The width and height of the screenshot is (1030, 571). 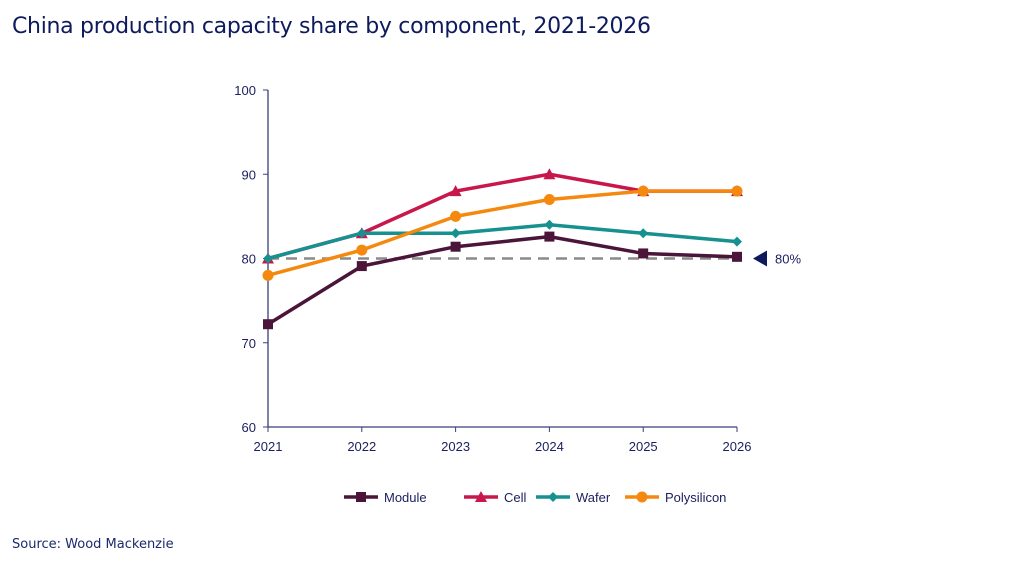 What do you see at coordinates (788, 259) in the screenshot?
I see `reference-label: 80%` at bounding box center [788, 259].